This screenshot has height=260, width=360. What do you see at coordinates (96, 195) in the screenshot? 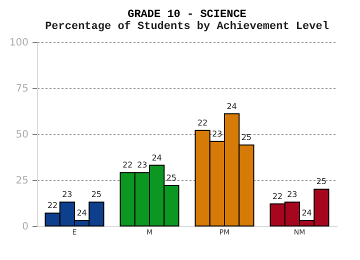
I see `series-label: 25` at bounding box center [96, 195].